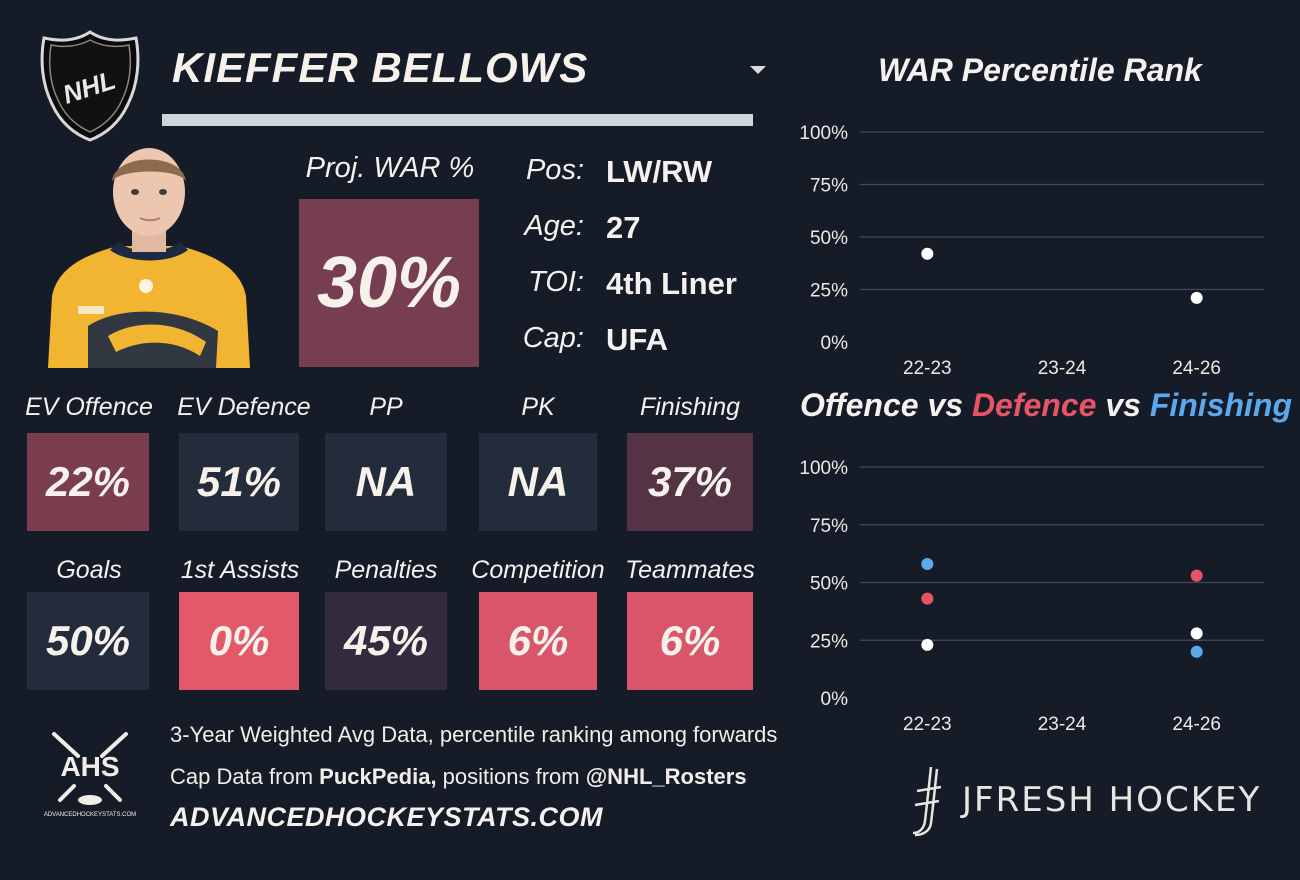  What do you see at coordinates (650, 230) in the screenshot?
I see `info-row-age: Age: 27` at bounding box center [650, 230].